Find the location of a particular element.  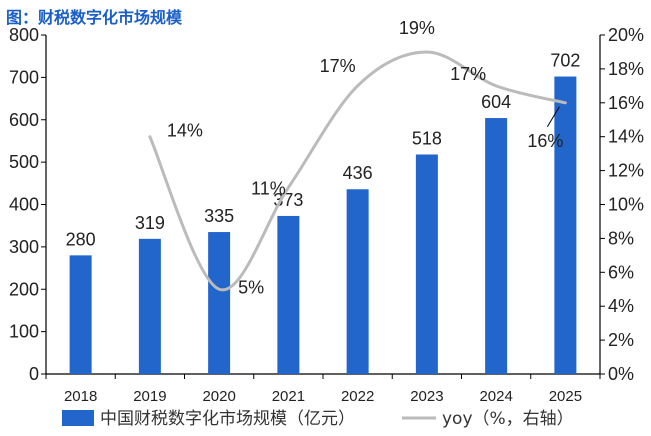

x-tick-label: 2023 is located at coordinates (426, 396).